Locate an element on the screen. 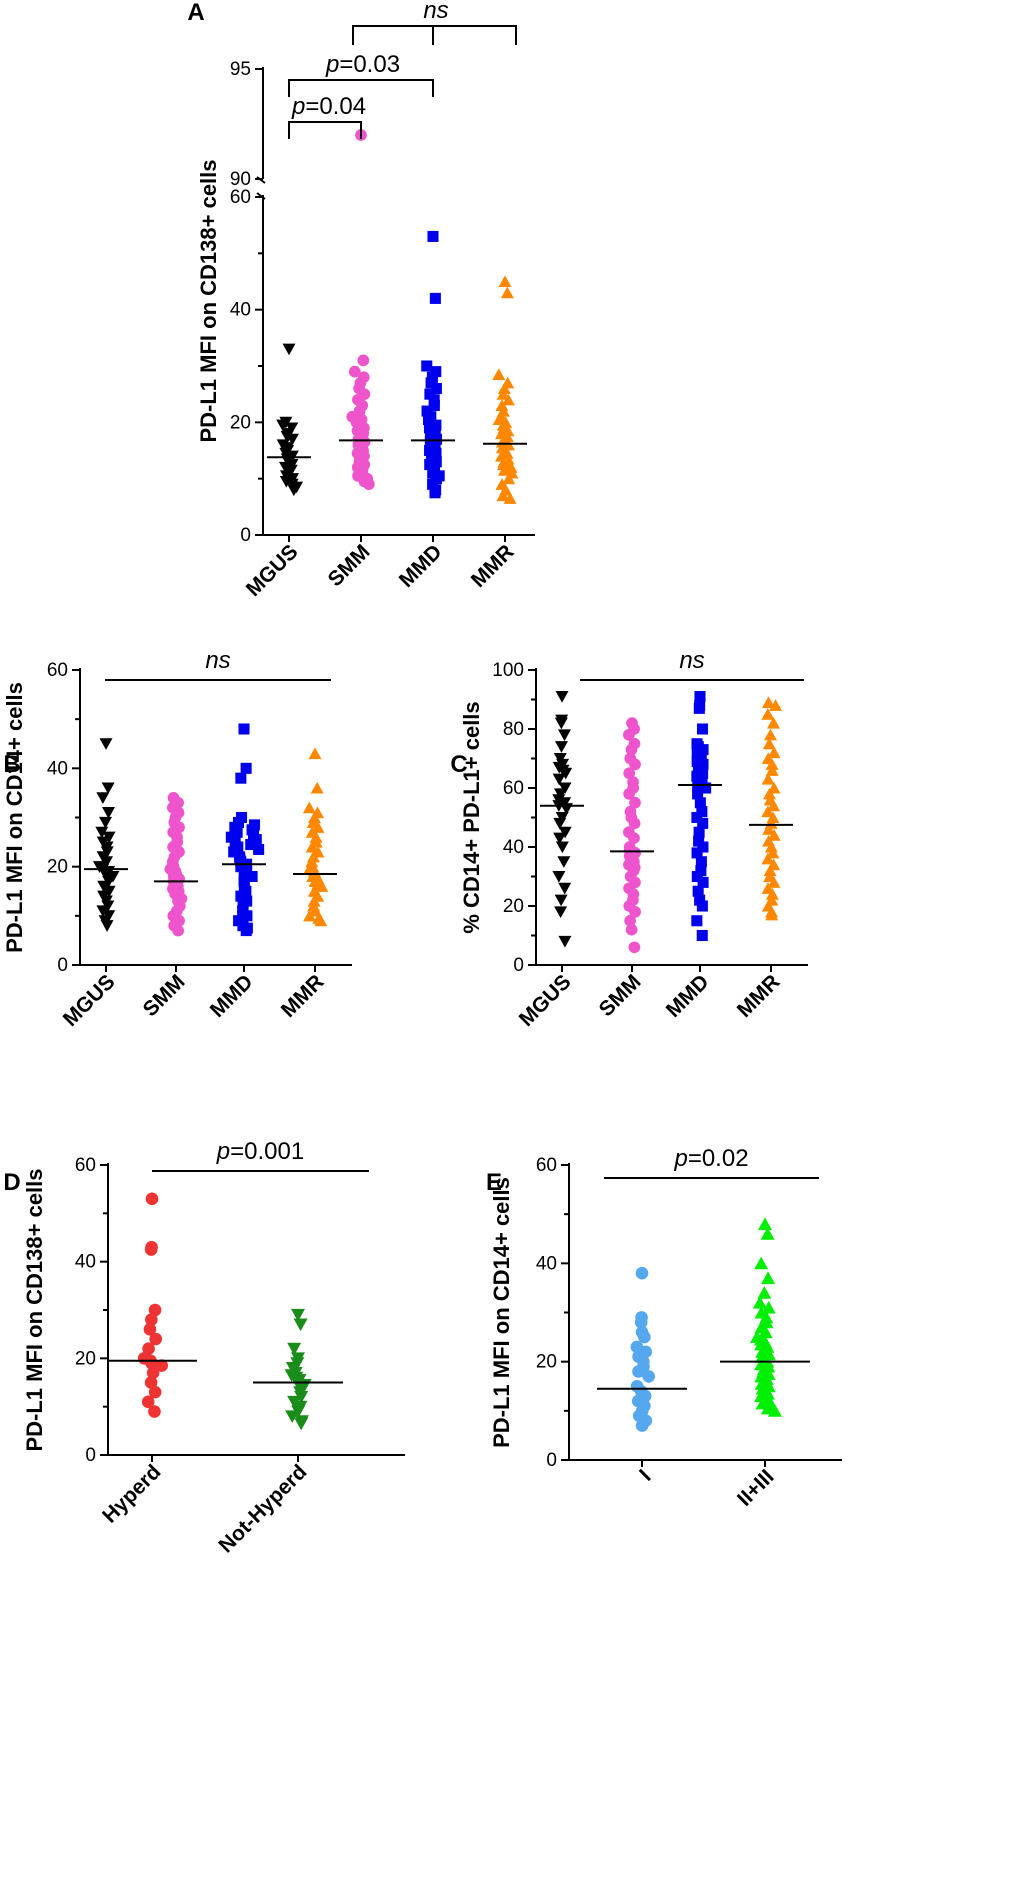  bracket-label-value: =0.03 is located at coordinates (369, 64).